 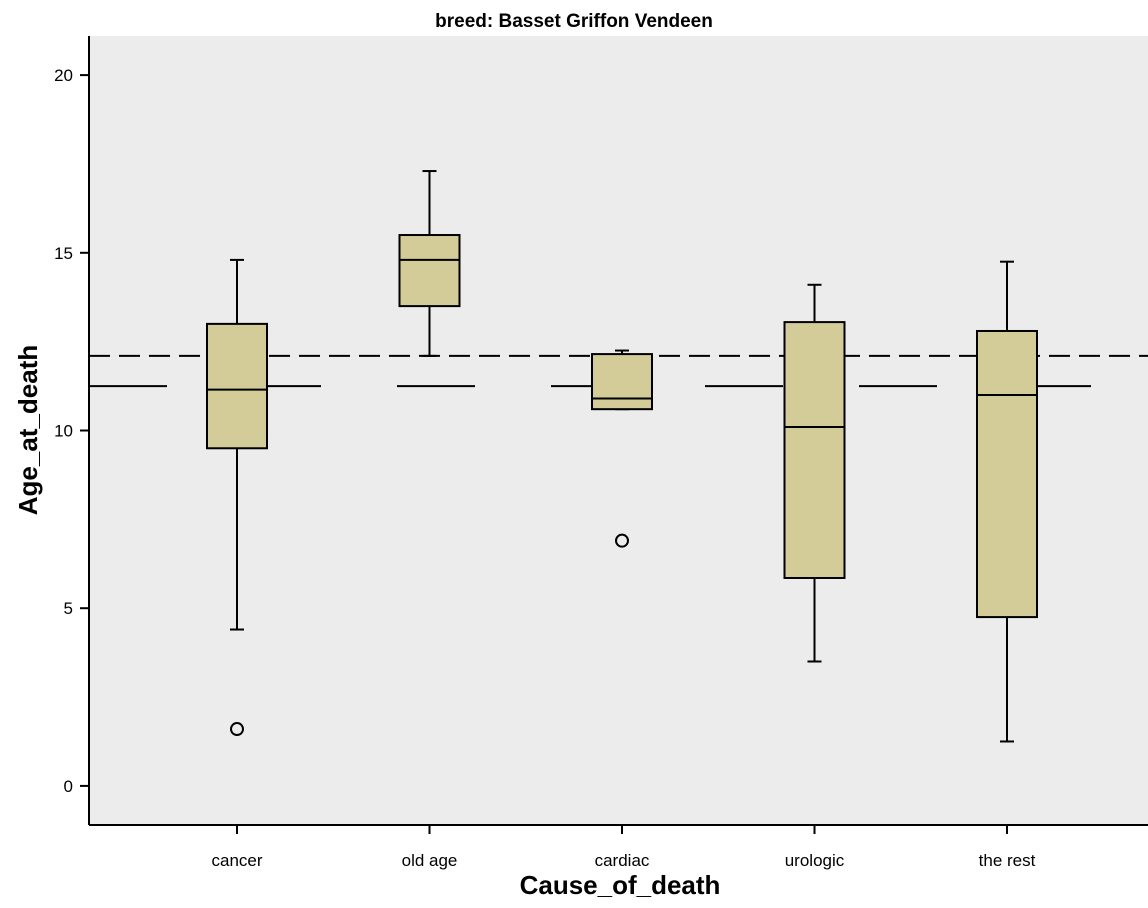 I want to click on y-tick-label: 5, so click(x=68, y=608).